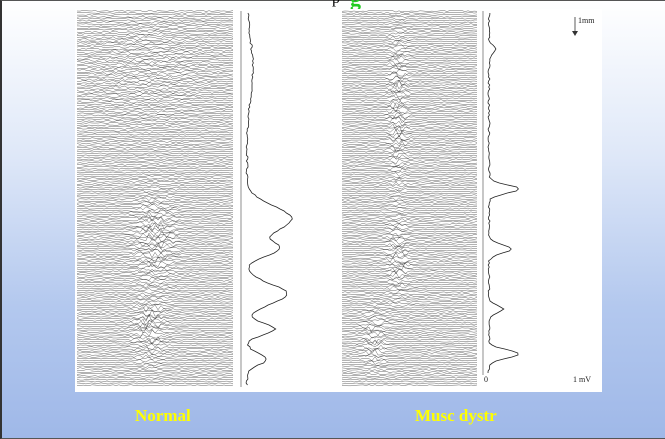 The width and height of the screenshot is (665, 439). I want to click on caption-normal: Normal, so click(163, 415).